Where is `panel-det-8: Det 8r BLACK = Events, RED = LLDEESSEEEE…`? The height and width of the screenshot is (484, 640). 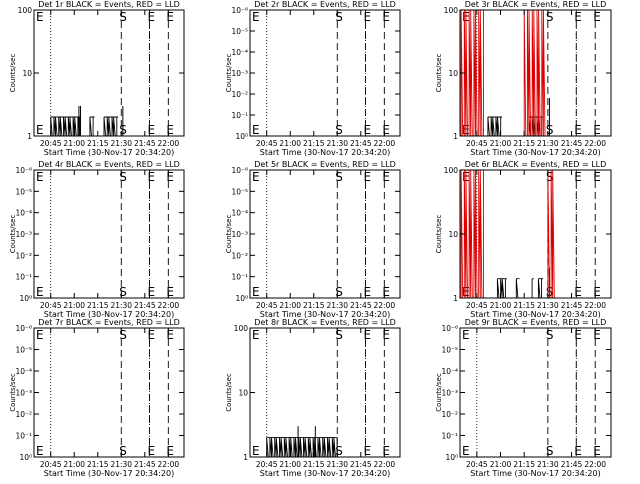 panel-det-8: Det 8r BLACK = Events, RED = LLDEESSEEEE… is located at coordinates (313, 398).